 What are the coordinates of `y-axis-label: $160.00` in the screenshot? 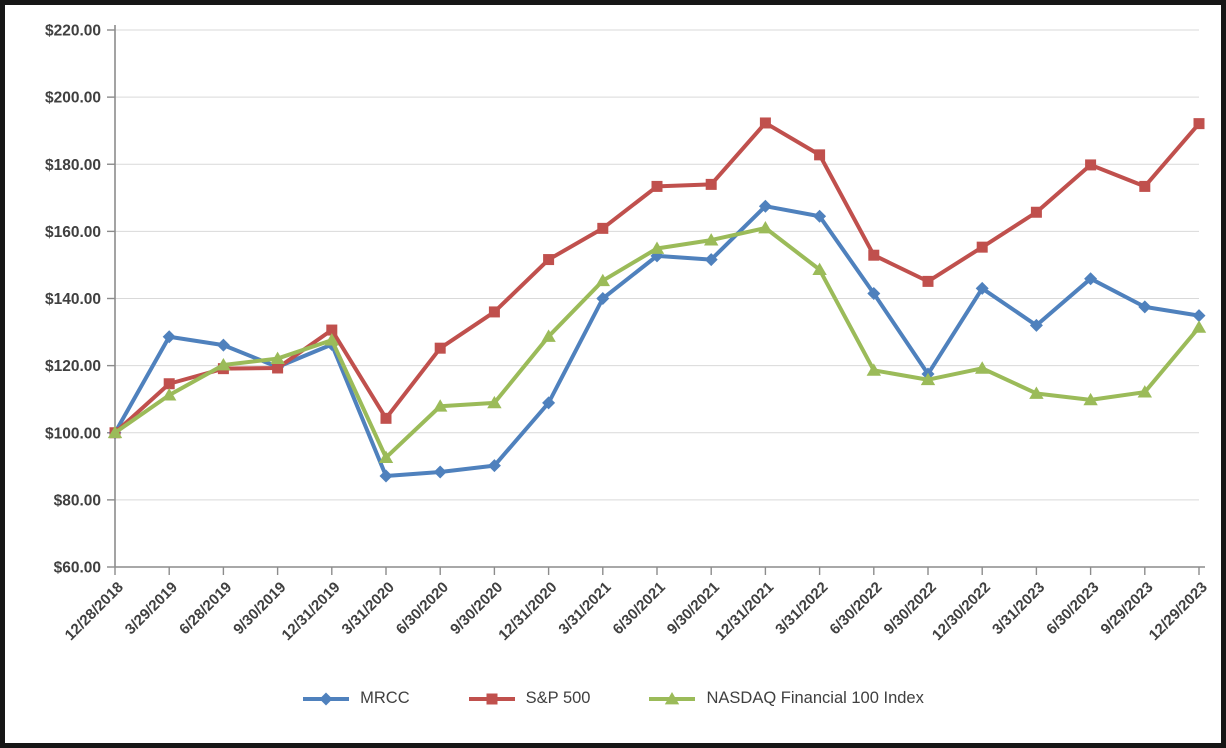 It's located at (73, 232).